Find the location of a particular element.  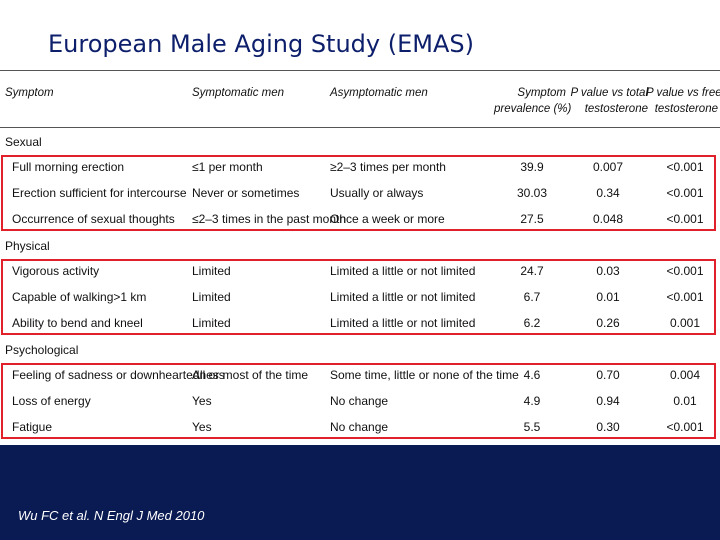

cell-p-total: 0.94 is located at coordinates (608, 401).